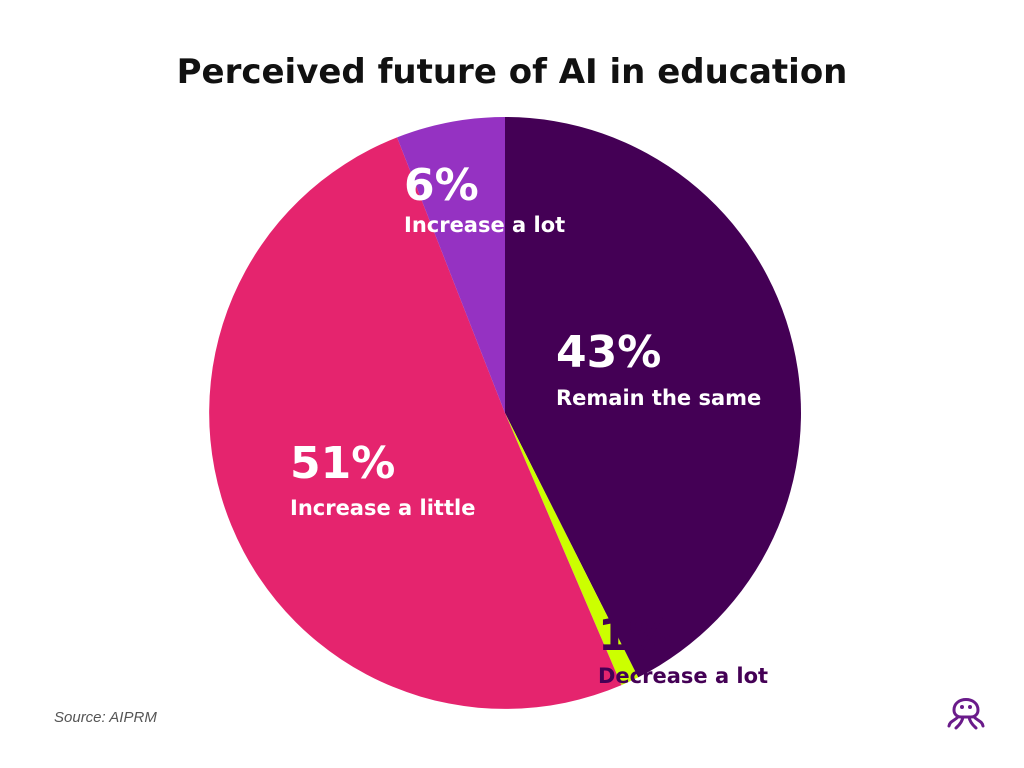 This screenshot has width=1024, height=768. What do you see at coordinates (382, 508) in the screenshot?
I see `slice-category-label: Increase a little` at bounding box center [382, 508].